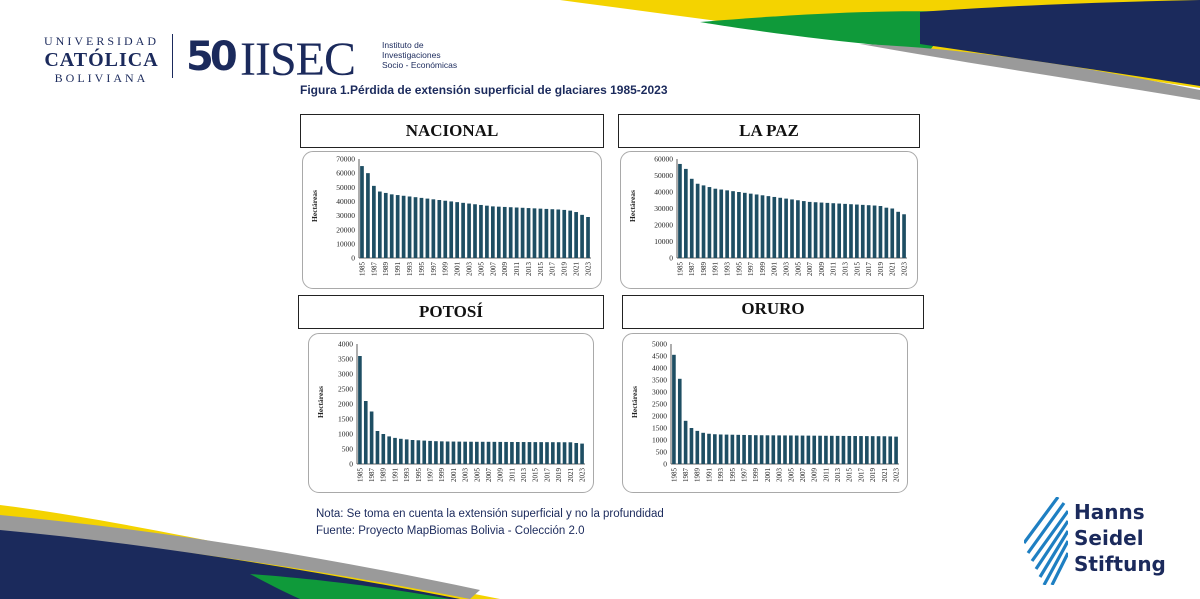  Describe the element at coordinates (751, 269) in the screenshot. I see `x-tick-label: 1997` at that location.